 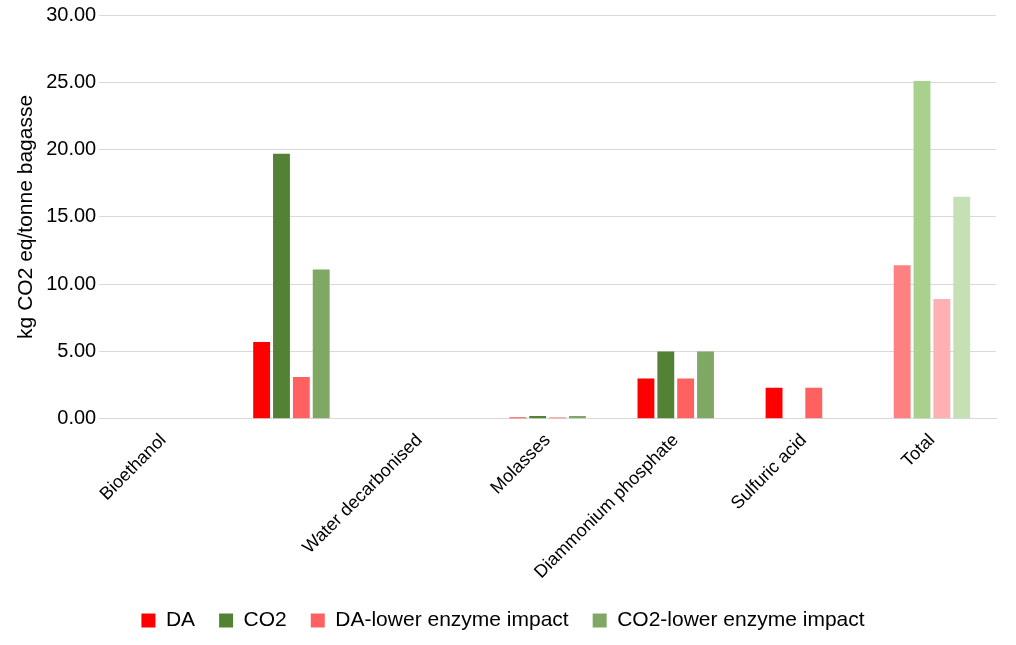 What do you see at coordinates (265, 619) in the screenshot?
I see `legend-label: CO2` at bounding box center [265, 619].